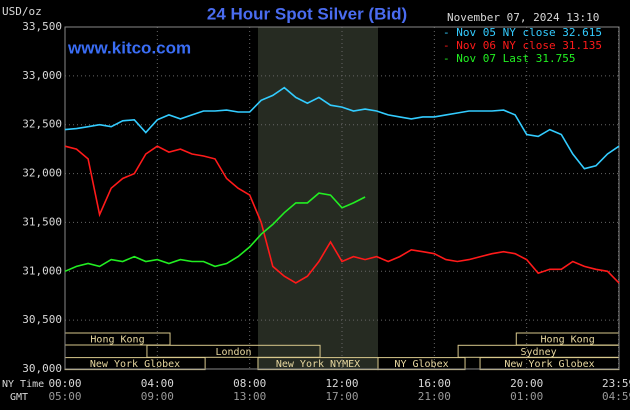 This screenshot has width=630, height=410. Describe the element at coordinates (249, 383) in the screenshot. I see `x-tick-label: 08:00` at that location.